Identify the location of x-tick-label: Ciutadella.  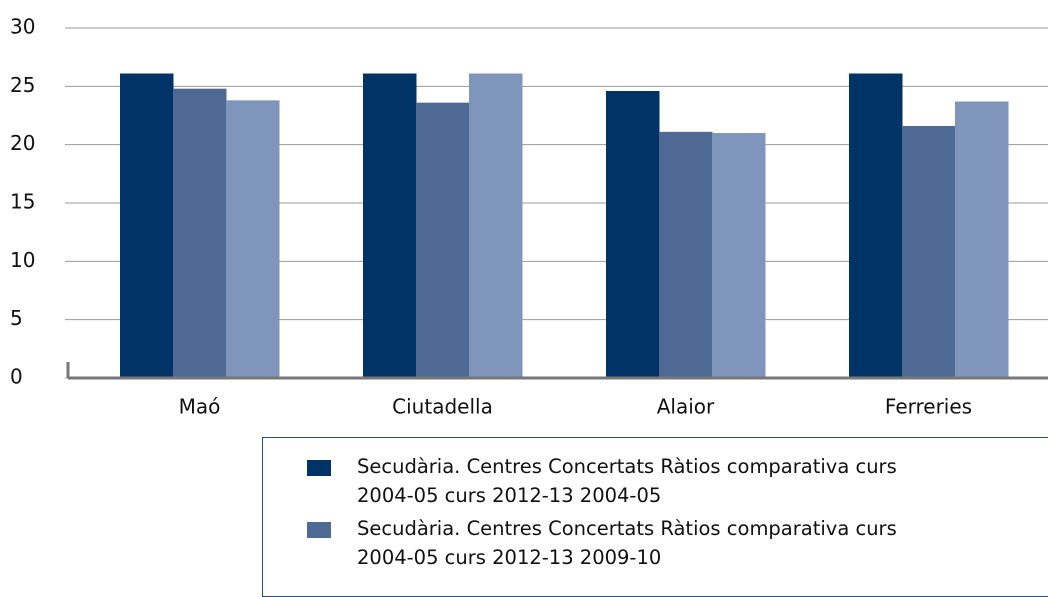
(442, 407).